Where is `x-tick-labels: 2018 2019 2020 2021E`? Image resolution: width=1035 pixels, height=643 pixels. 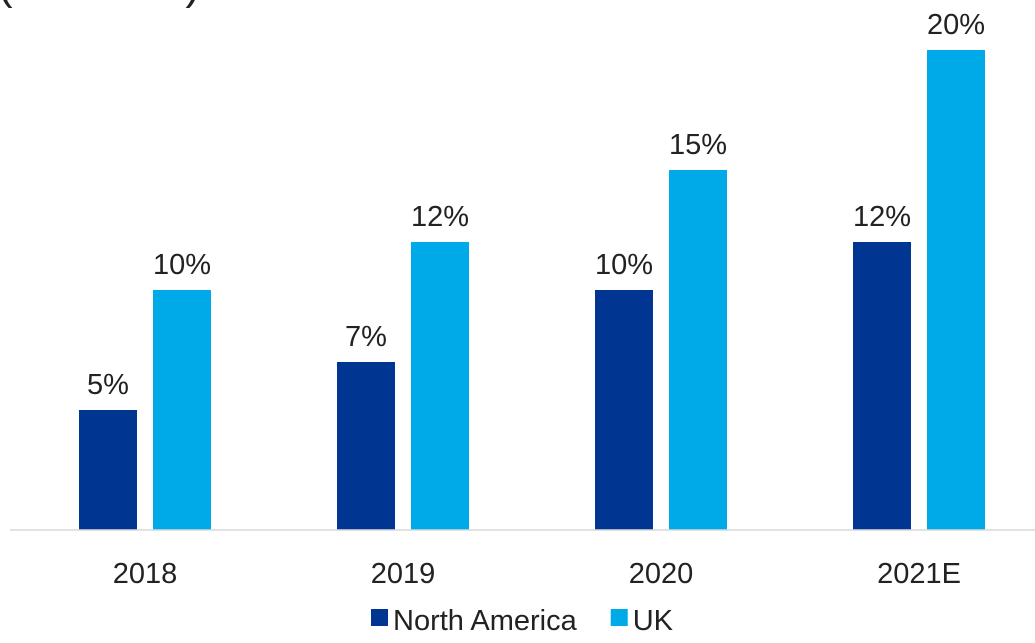 x-tick-labels: 2018 2019 2020 2021E is located at coordinates (537, 574).